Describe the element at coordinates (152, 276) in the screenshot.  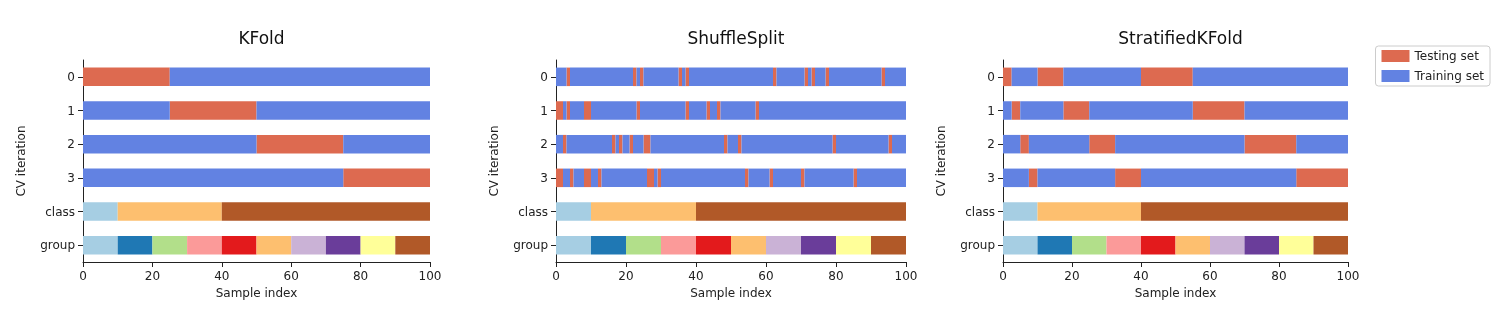
I see `x-tick-label: 20` at that location.